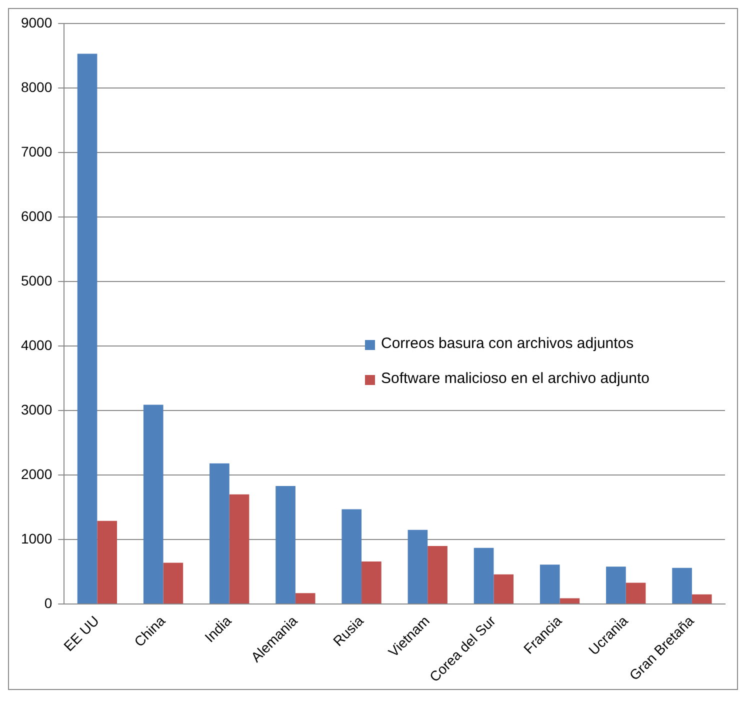  I want to click on y-tick-label: 1000, so click(36, 538).